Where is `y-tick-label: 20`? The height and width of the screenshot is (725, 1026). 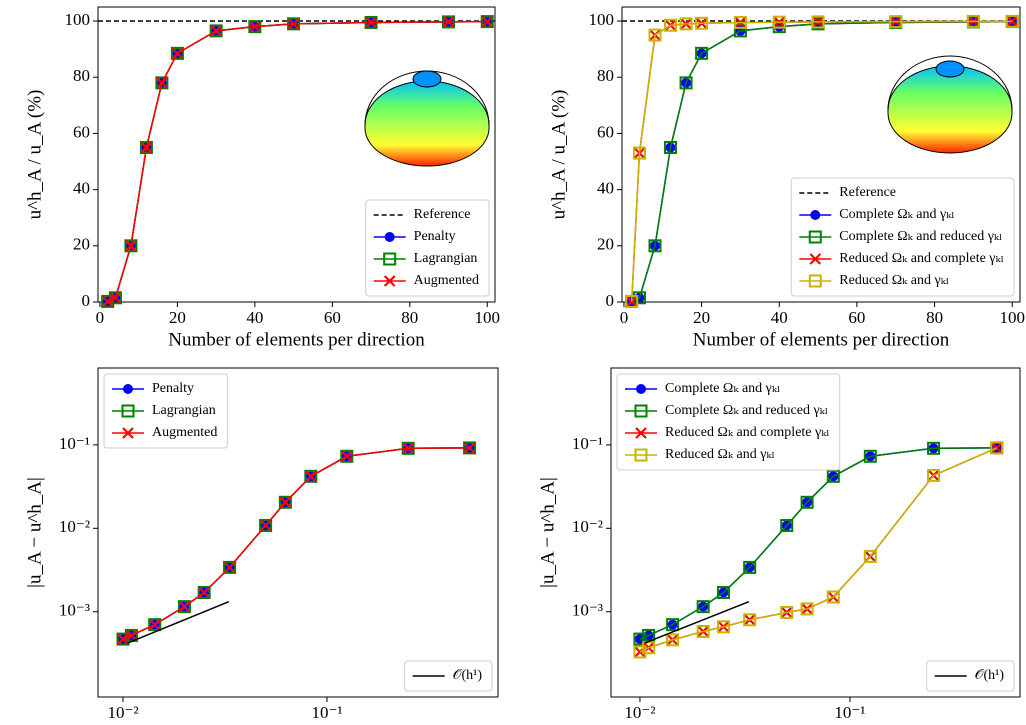
y-tick-label: 20 is located at coordinates (81, 244).